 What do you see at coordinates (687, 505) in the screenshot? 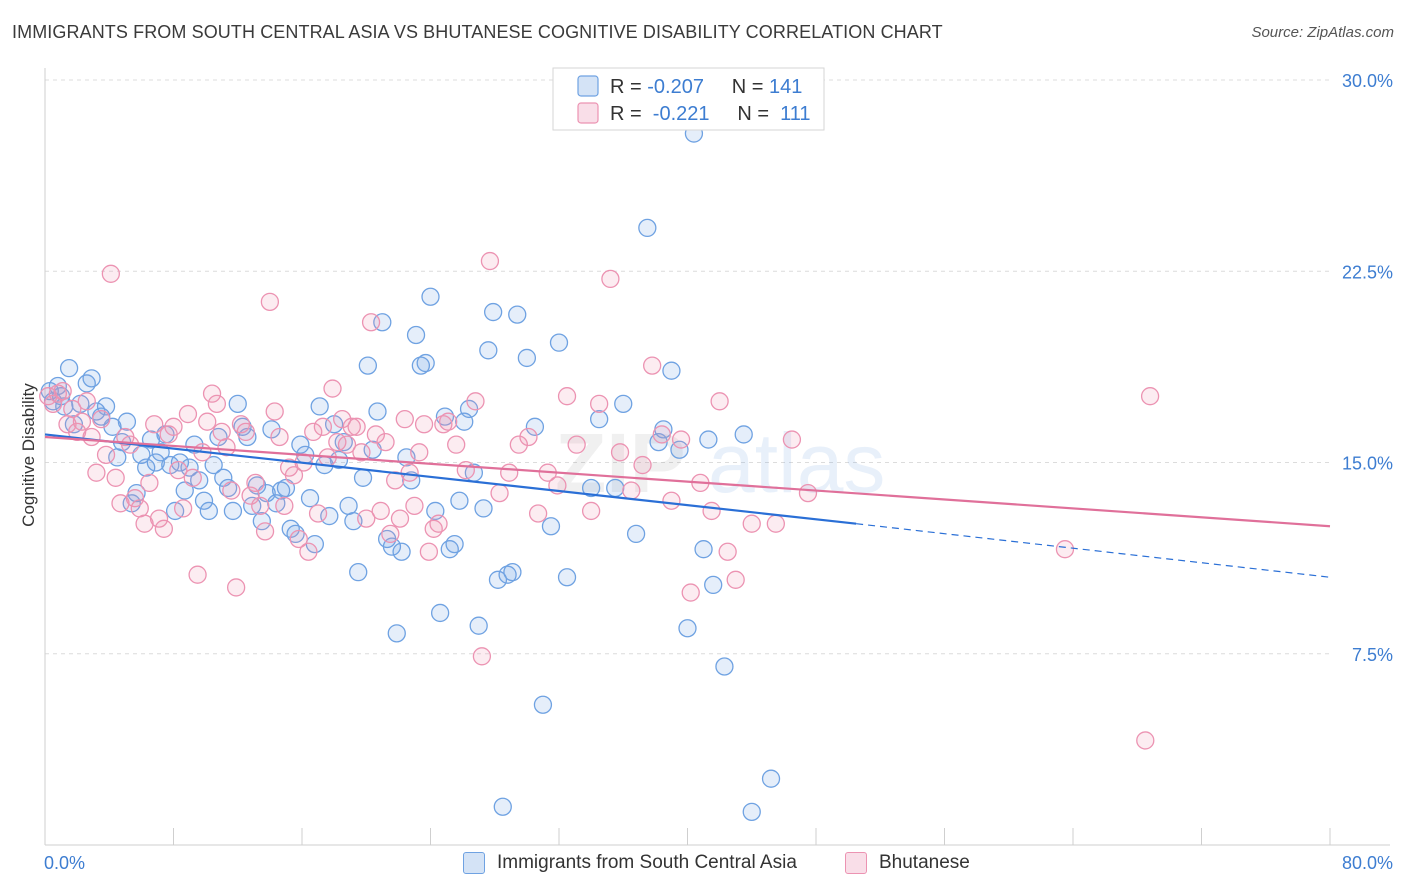
I see `trend-lines` at bounding box center [687, 505].